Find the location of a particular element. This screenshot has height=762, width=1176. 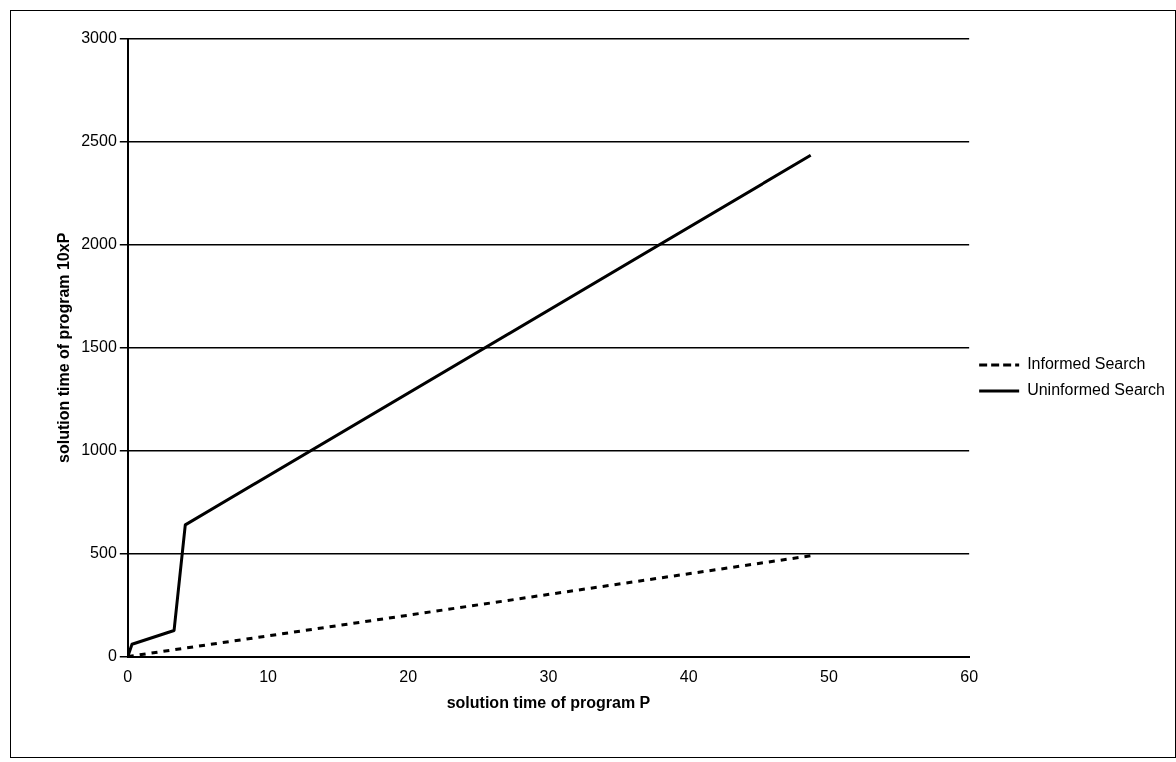

y-tick-label: 2000 is located at coordinates (99, 244).